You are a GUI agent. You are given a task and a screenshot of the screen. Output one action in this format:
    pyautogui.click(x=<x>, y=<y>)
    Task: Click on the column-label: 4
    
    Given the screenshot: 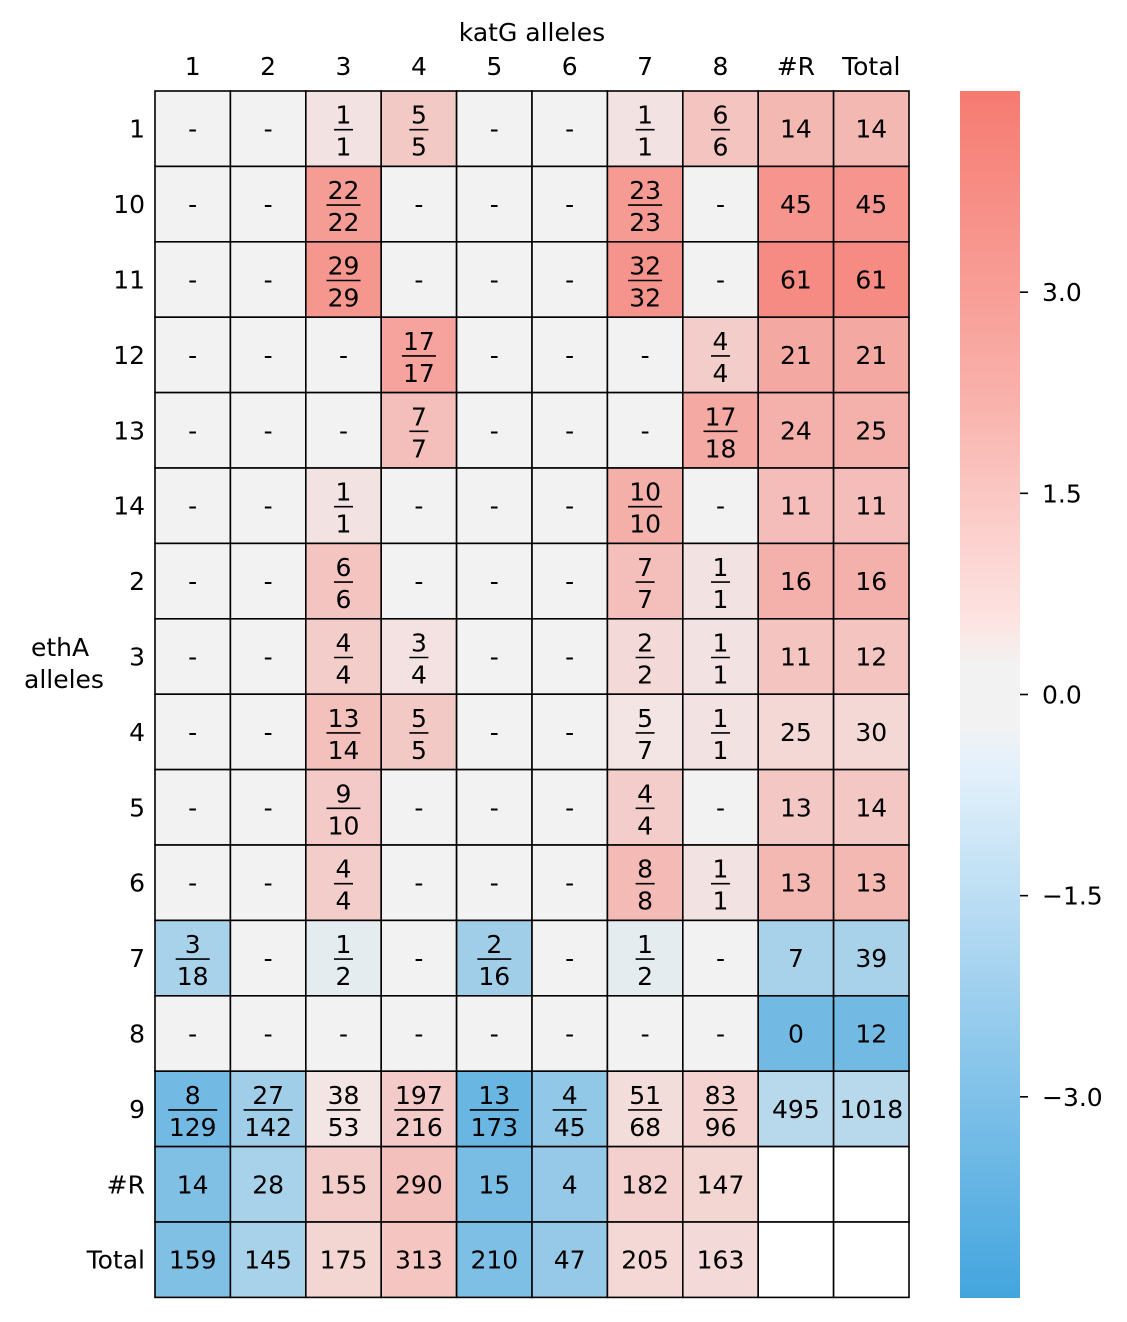 What is the action you would take?
    pyautogui.click(x=419, y=66)
    